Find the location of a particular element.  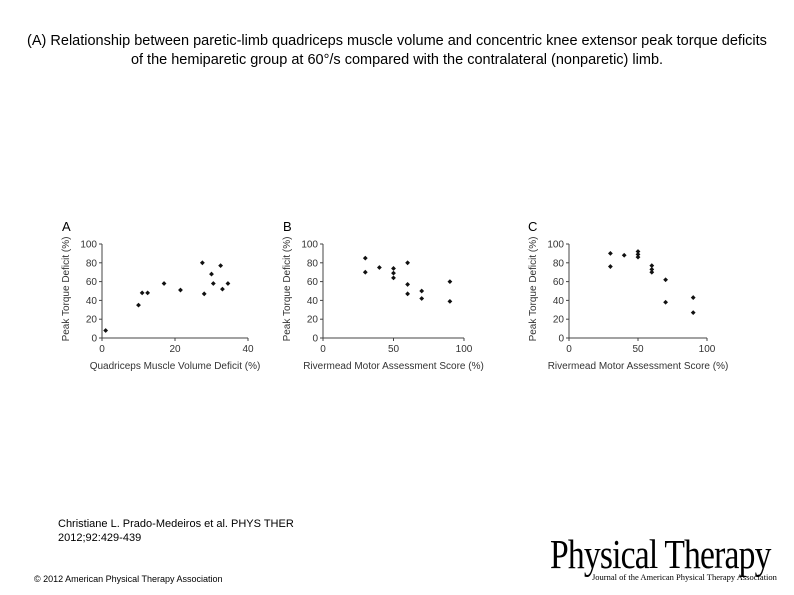

panel-letter-b: B is located at coordinates (287, 226).